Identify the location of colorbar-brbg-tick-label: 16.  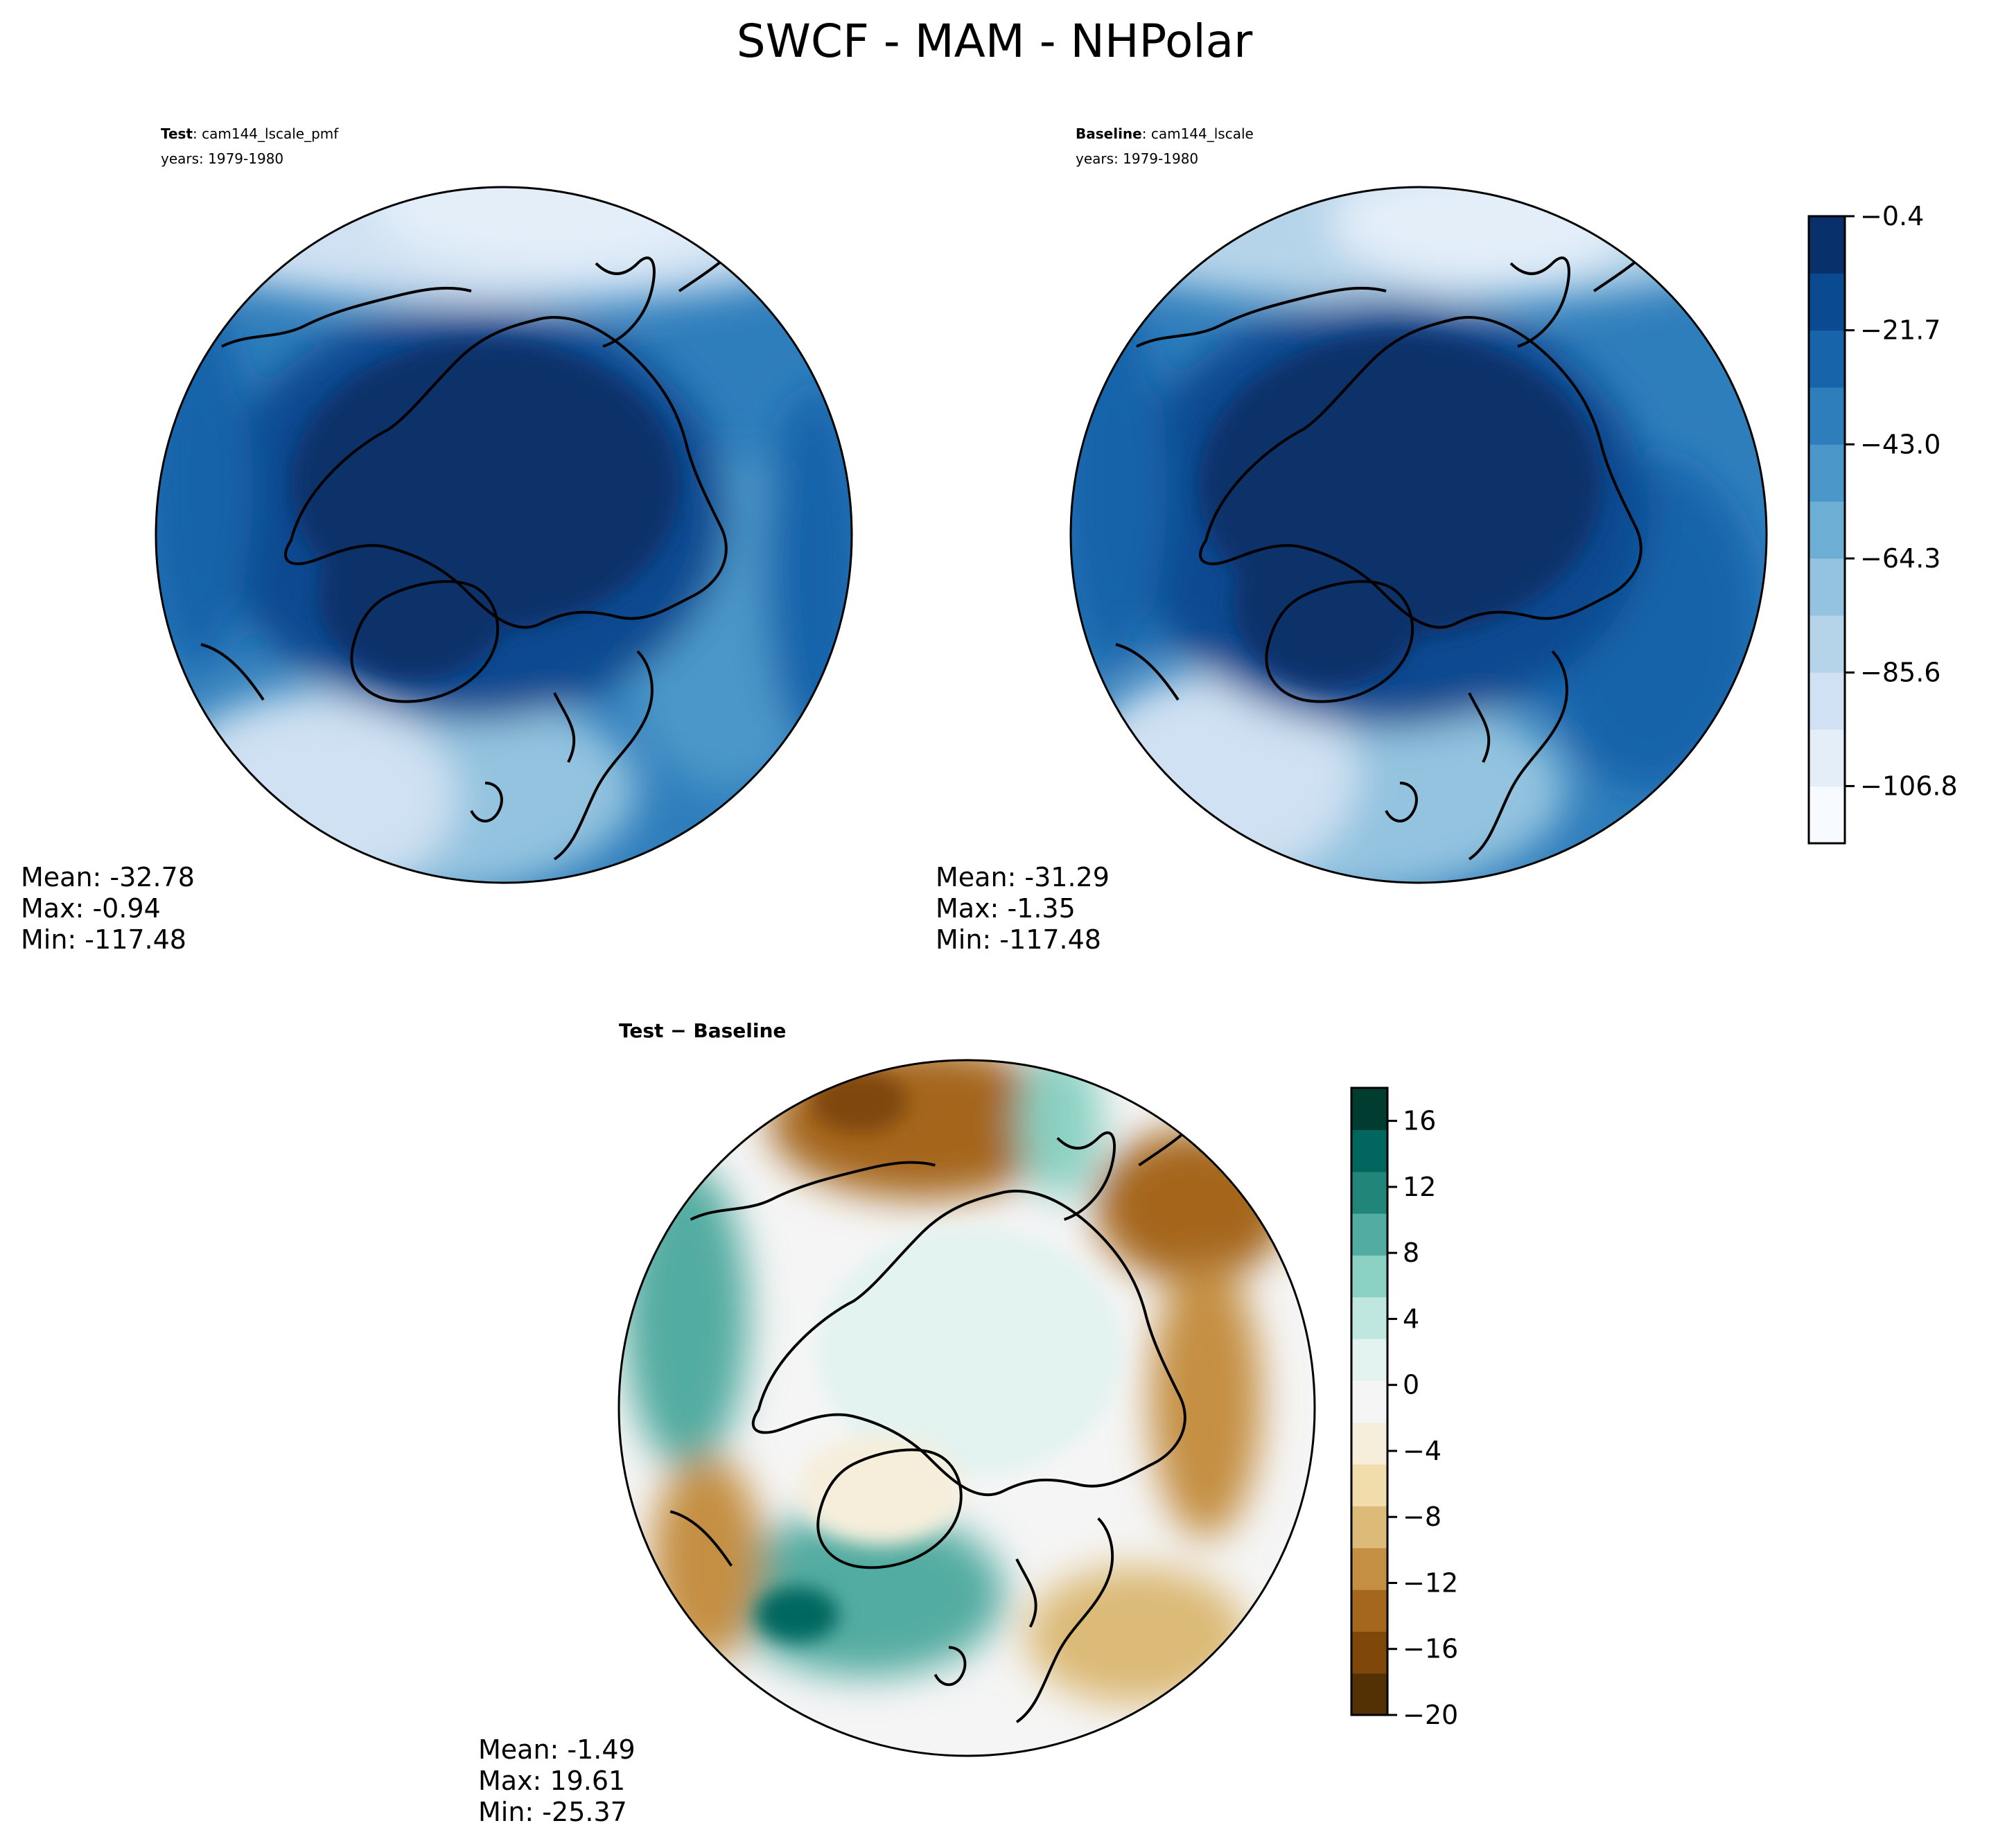
(1419, 1121).